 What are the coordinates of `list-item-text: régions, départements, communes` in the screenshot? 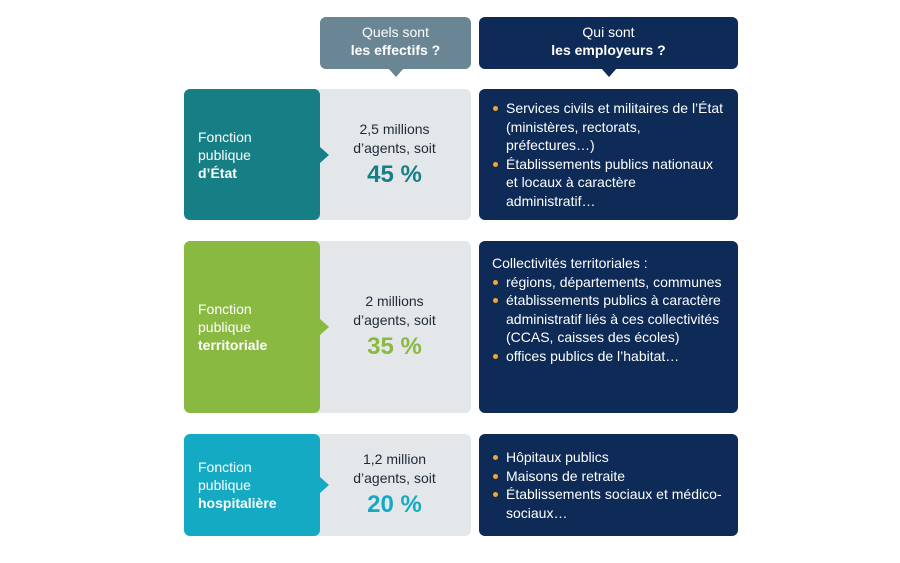 It's located at (614, 281).